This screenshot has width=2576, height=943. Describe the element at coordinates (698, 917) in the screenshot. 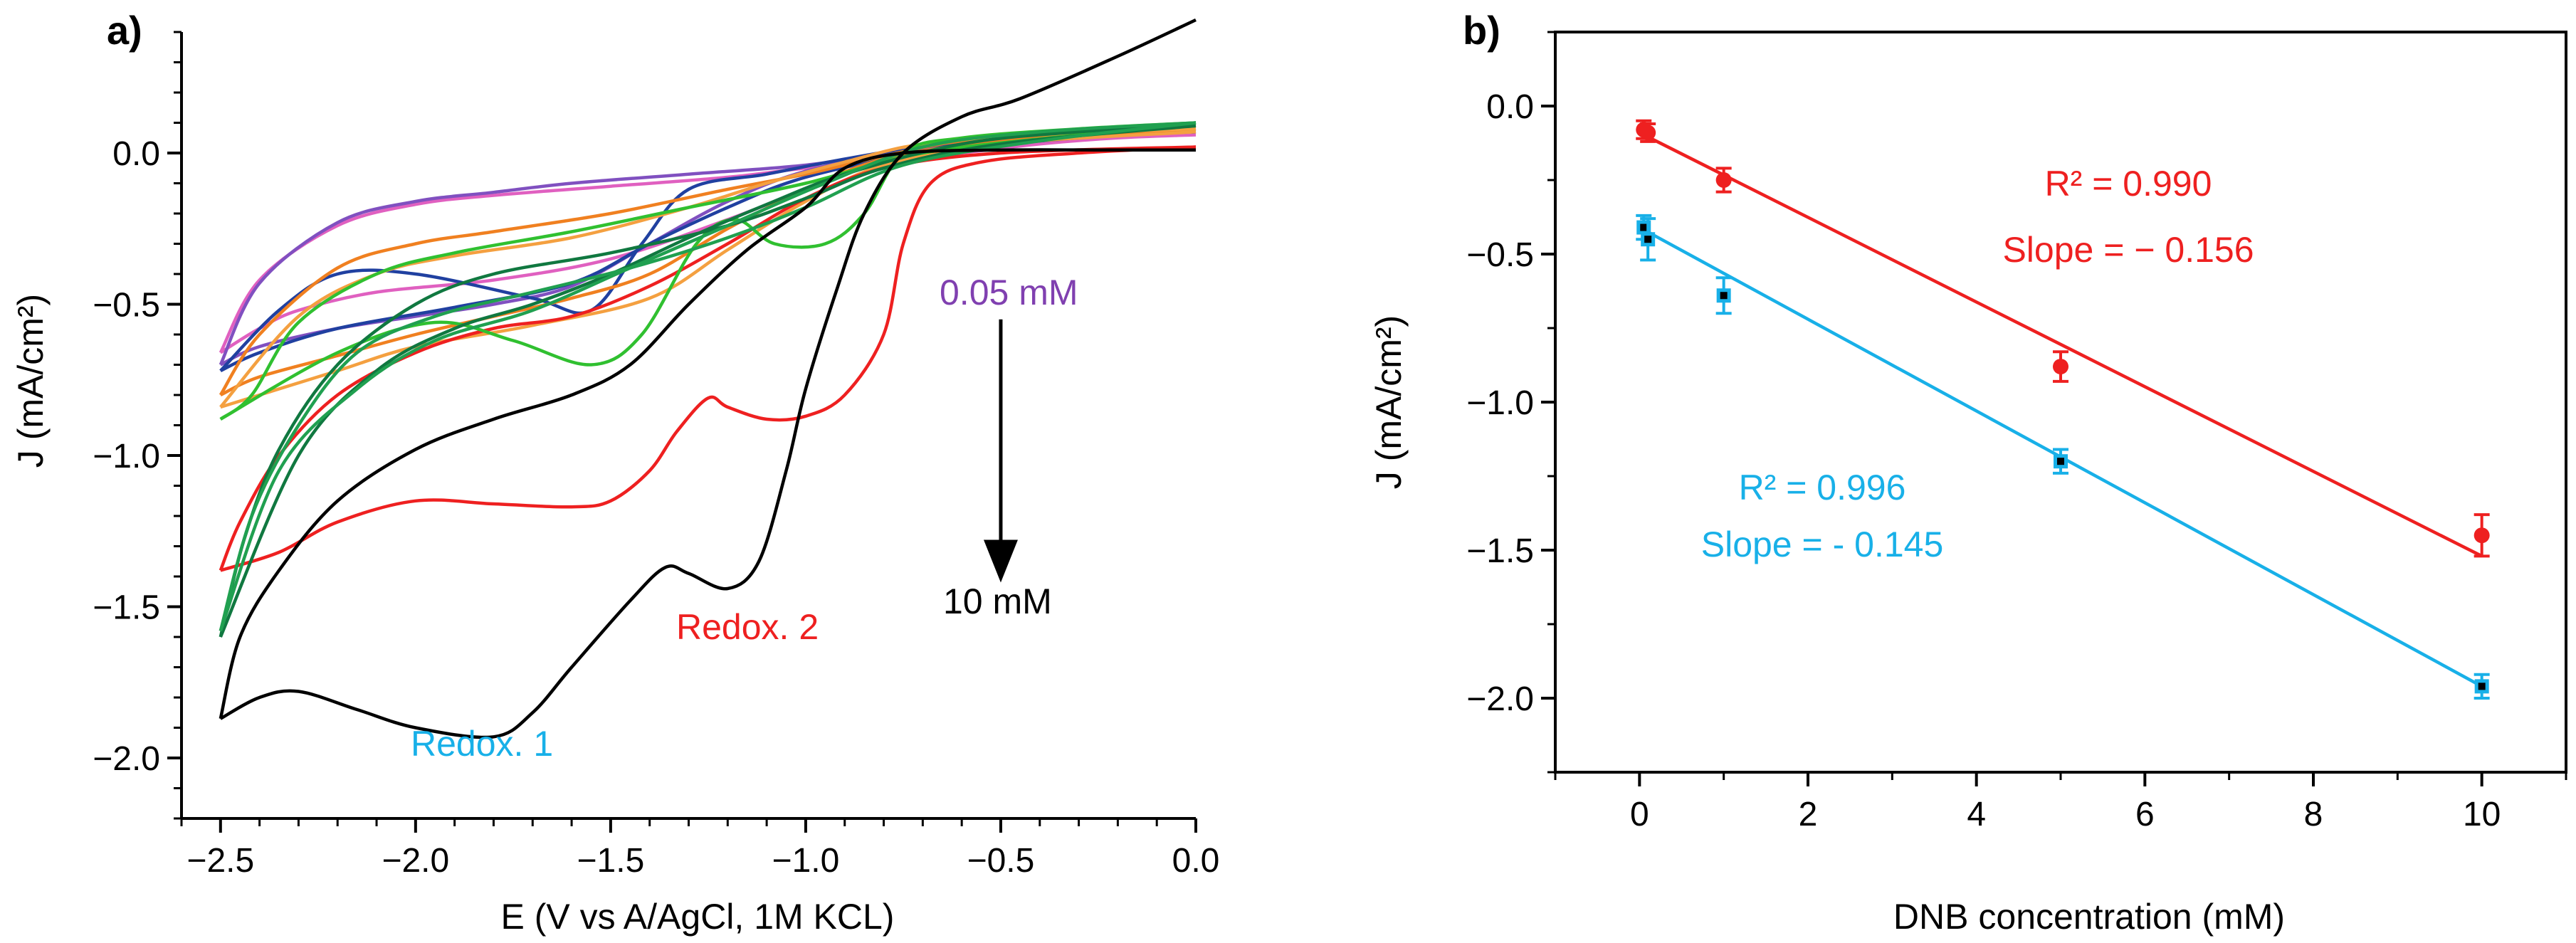

I see `panel-a-x-axis-title: E (V vs A/AgCl, 1M KCL)` at that location.